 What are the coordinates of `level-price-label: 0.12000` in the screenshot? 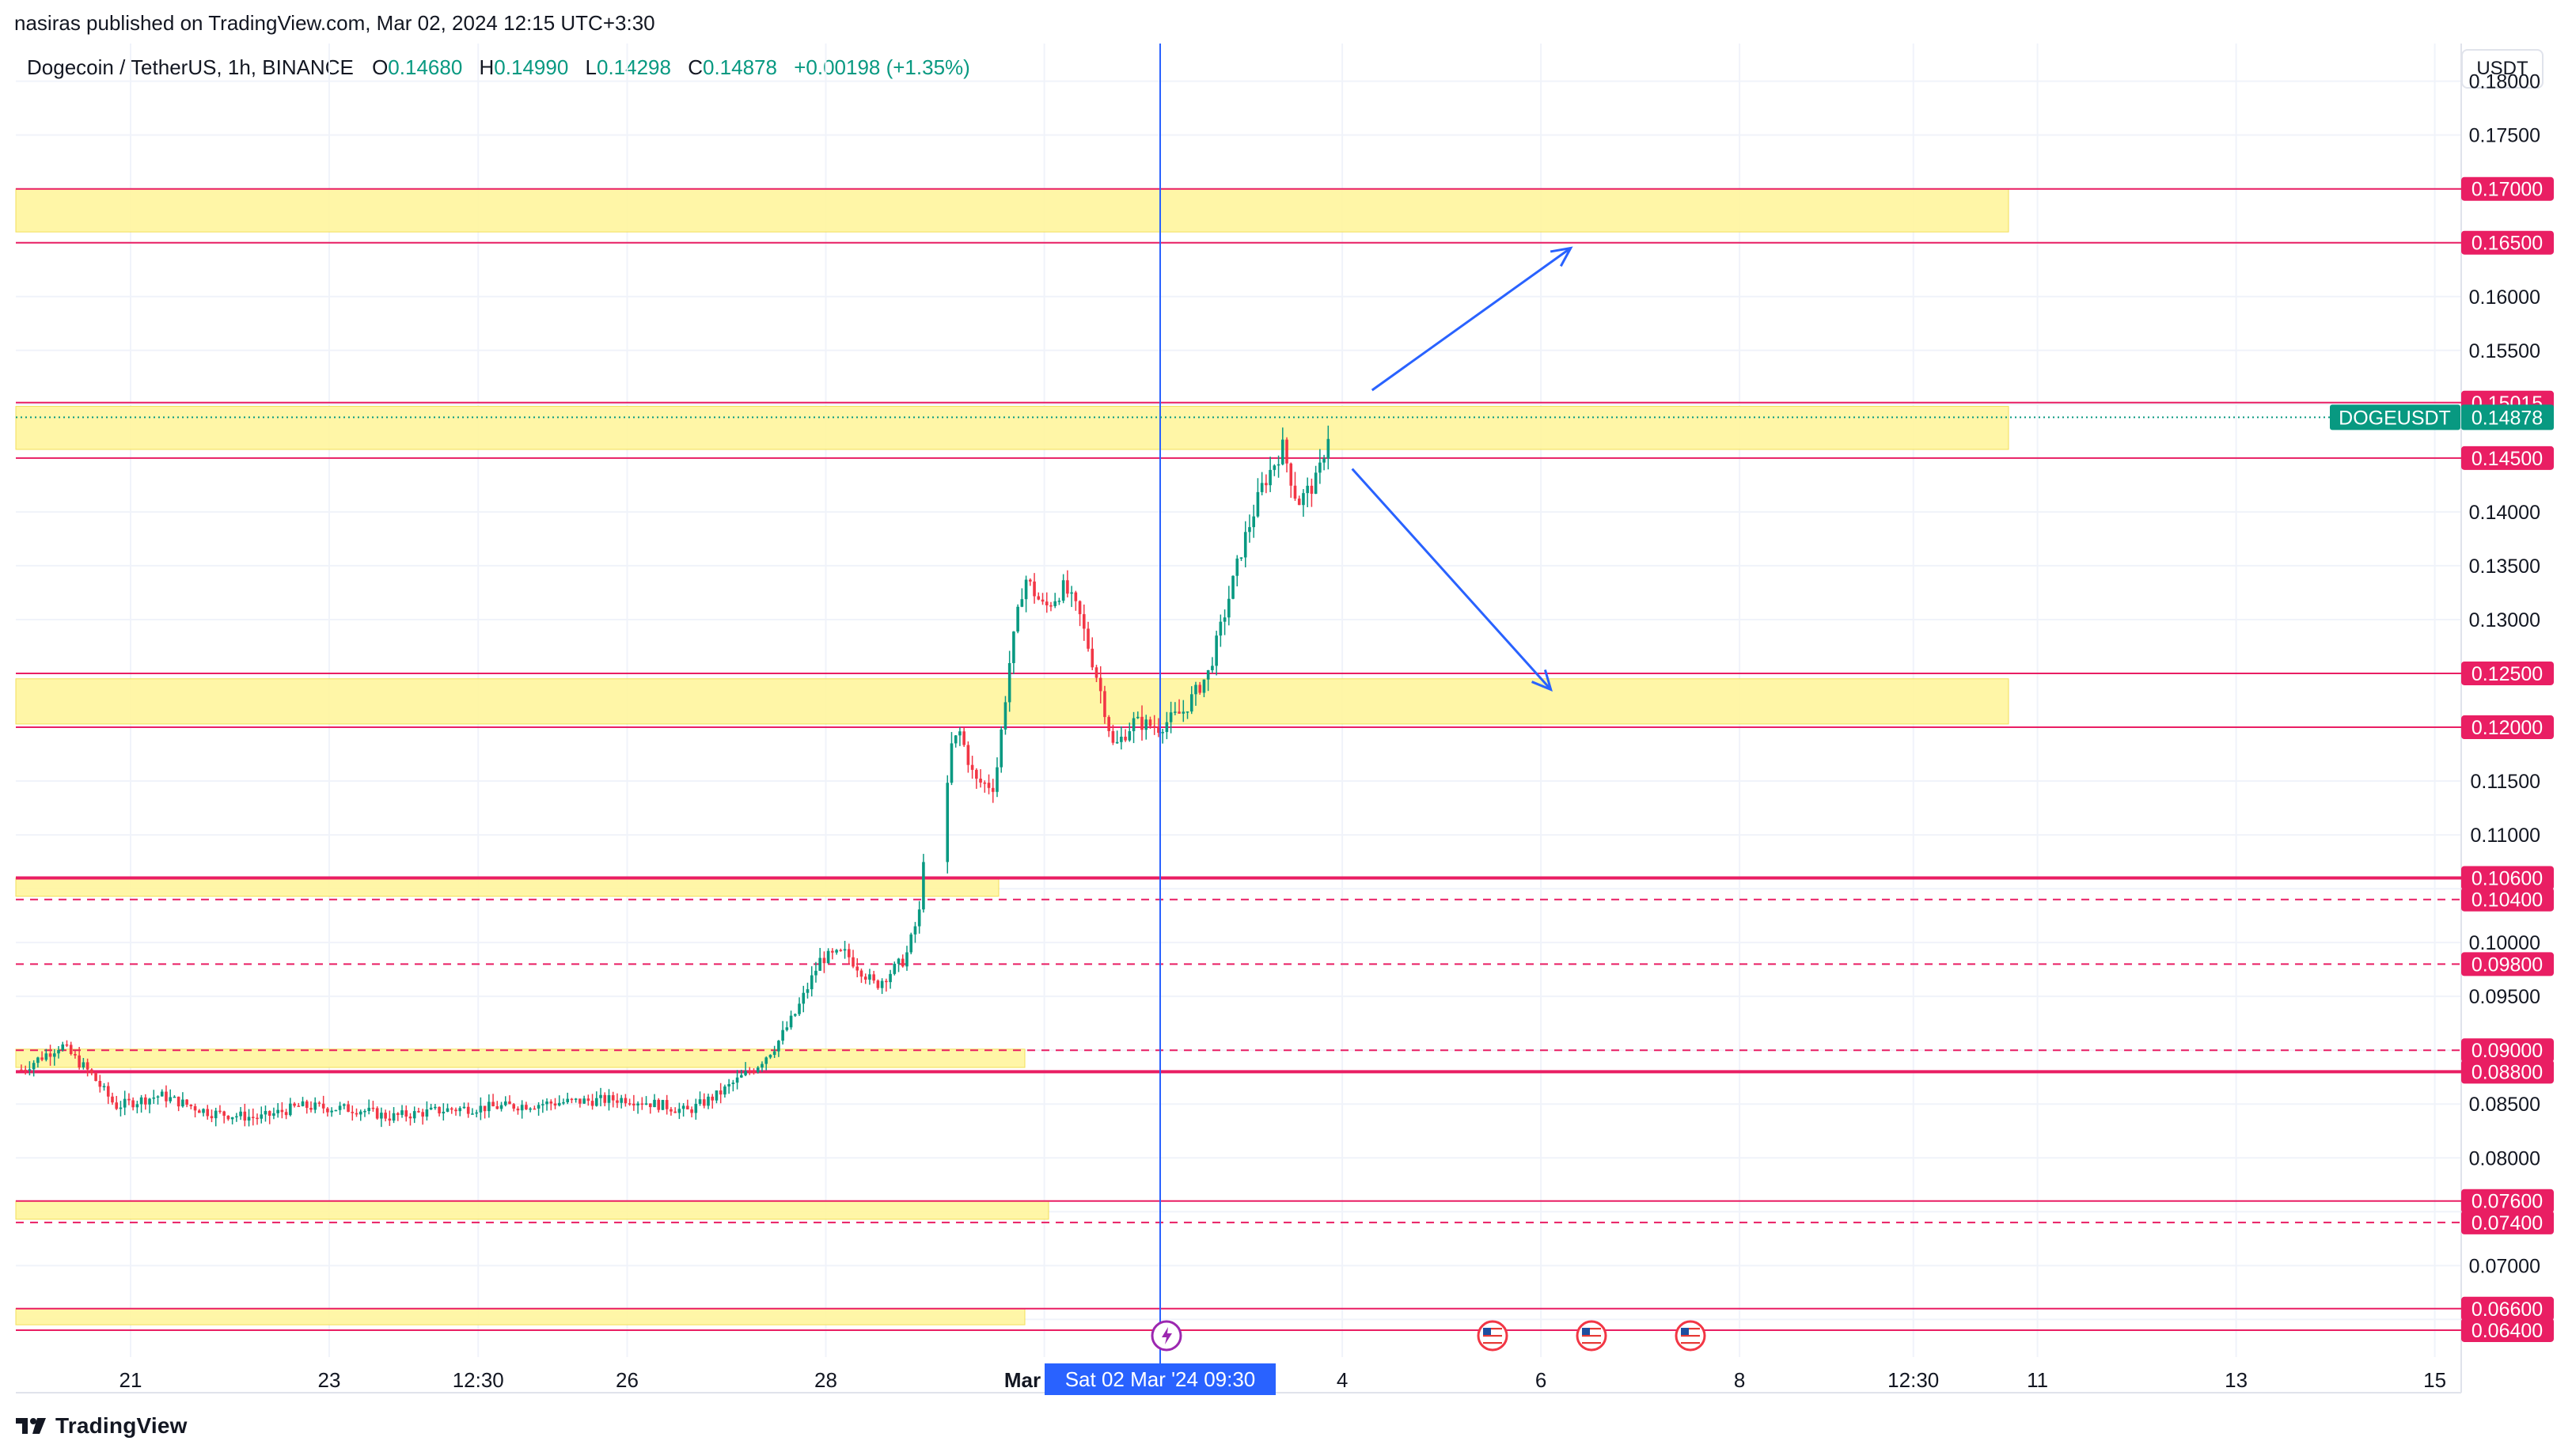 It's located at (2507, 728).